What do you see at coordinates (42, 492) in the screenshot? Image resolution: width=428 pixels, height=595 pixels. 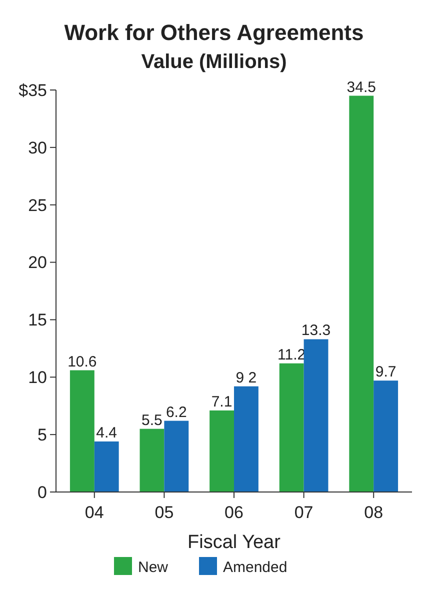 I see `y-tick-label: 0` at bounding box center [42, 492].